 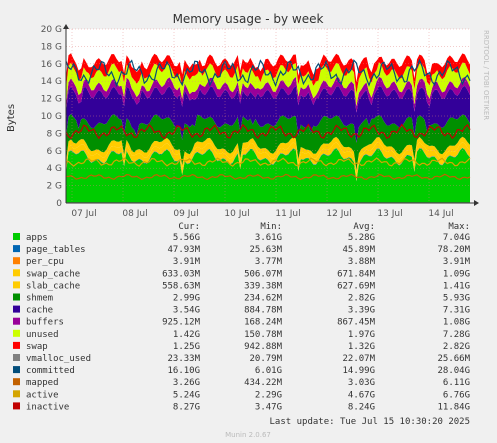 I want to click on legend-max: 7.31G, so click(x=456, y=311).